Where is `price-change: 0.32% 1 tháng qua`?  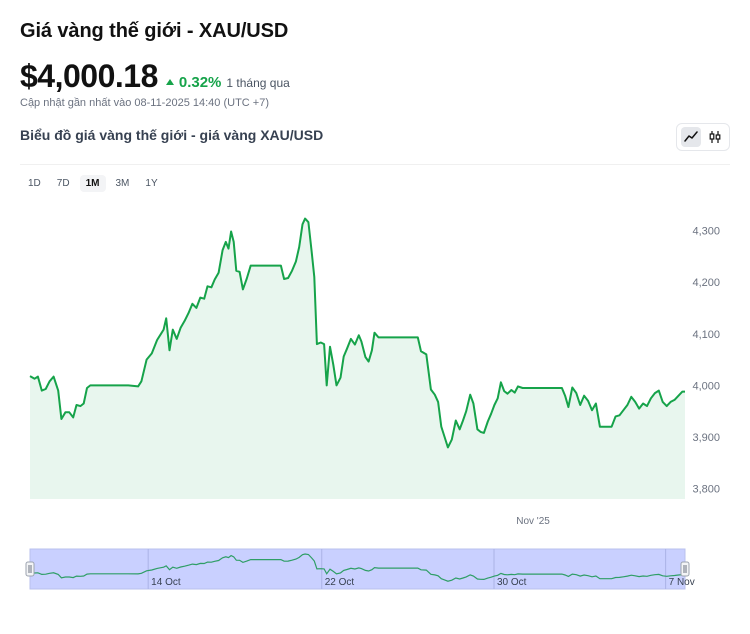 price-change: 0.32% 1 tháng qua is located at coordinates (227, 82).